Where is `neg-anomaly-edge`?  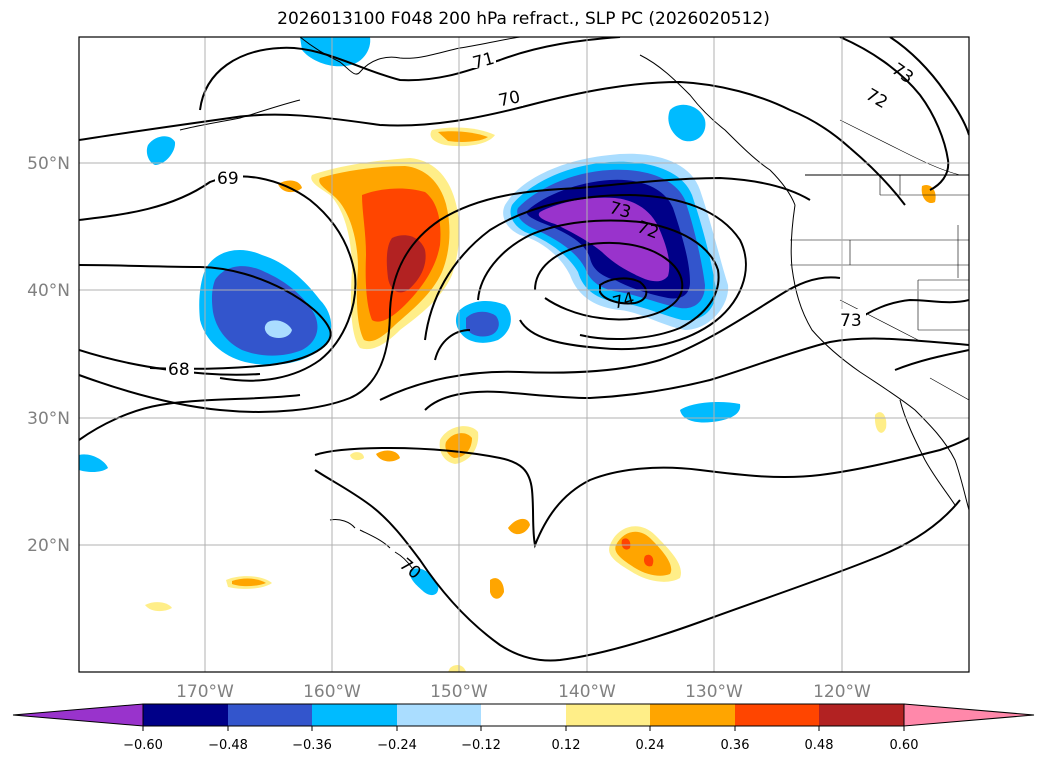
neg-anomaly-edge is located at coordinates (93, 463).